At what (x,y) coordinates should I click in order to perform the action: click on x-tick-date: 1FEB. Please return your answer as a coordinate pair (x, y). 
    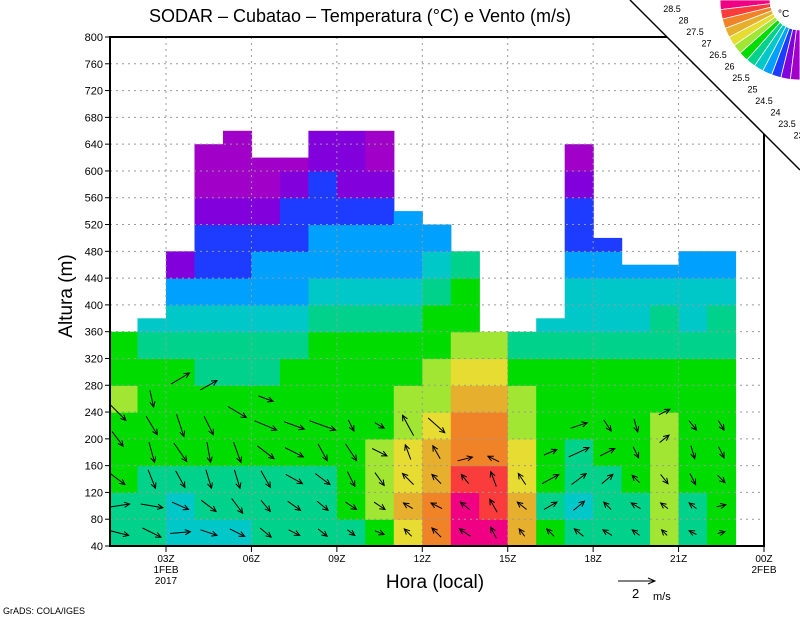
    Looking at the image, I should click on (165, 570).